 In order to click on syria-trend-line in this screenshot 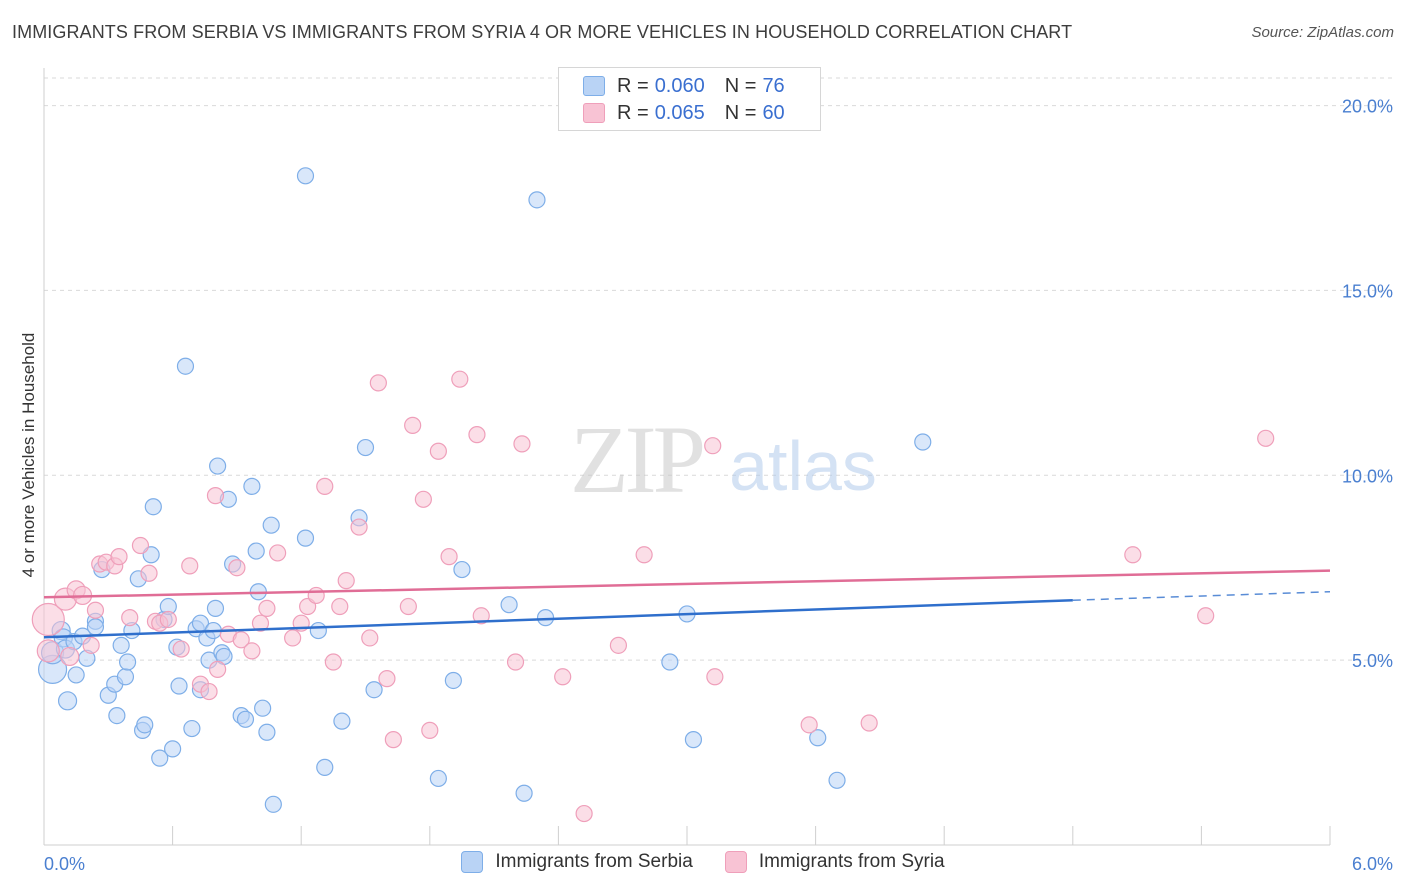, I will do `click(687, 584)`.